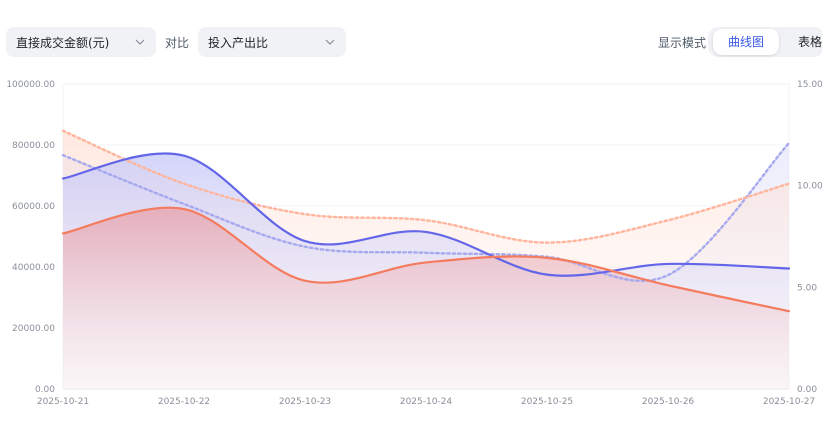 This screenshot has width=822, height=423. Describe the element at coordinates (63, 402) in the screenshot. I see `x-tick-label: 2025-10-21` at that location.